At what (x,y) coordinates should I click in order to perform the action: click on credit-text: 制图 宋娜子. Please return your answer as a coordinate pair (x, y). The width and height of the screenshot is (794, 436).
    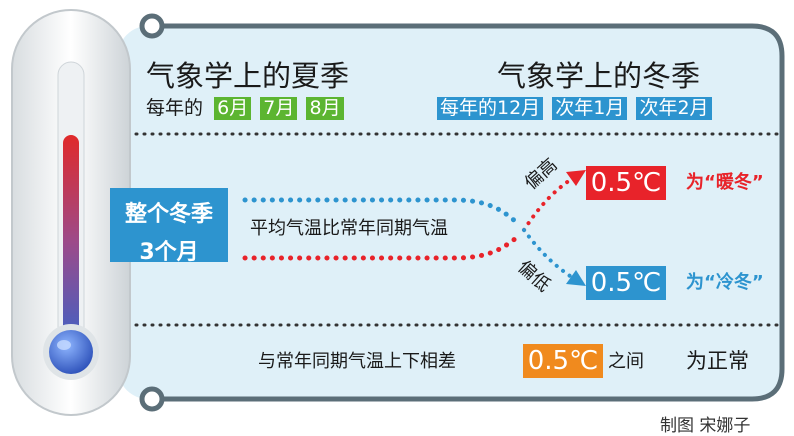
    Looking at the image, I should click on (705, 426).